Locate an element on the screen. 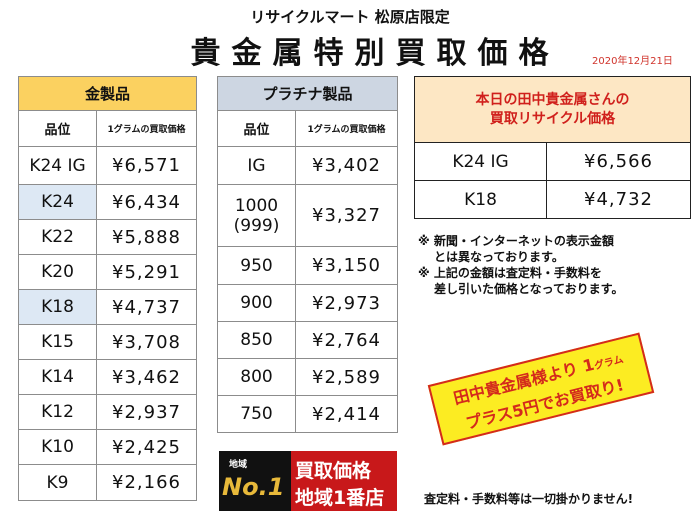 The width and height of the screenshot is (700, 523). table-row: 850 ¥2,764 is located at coordinates (308, 340).